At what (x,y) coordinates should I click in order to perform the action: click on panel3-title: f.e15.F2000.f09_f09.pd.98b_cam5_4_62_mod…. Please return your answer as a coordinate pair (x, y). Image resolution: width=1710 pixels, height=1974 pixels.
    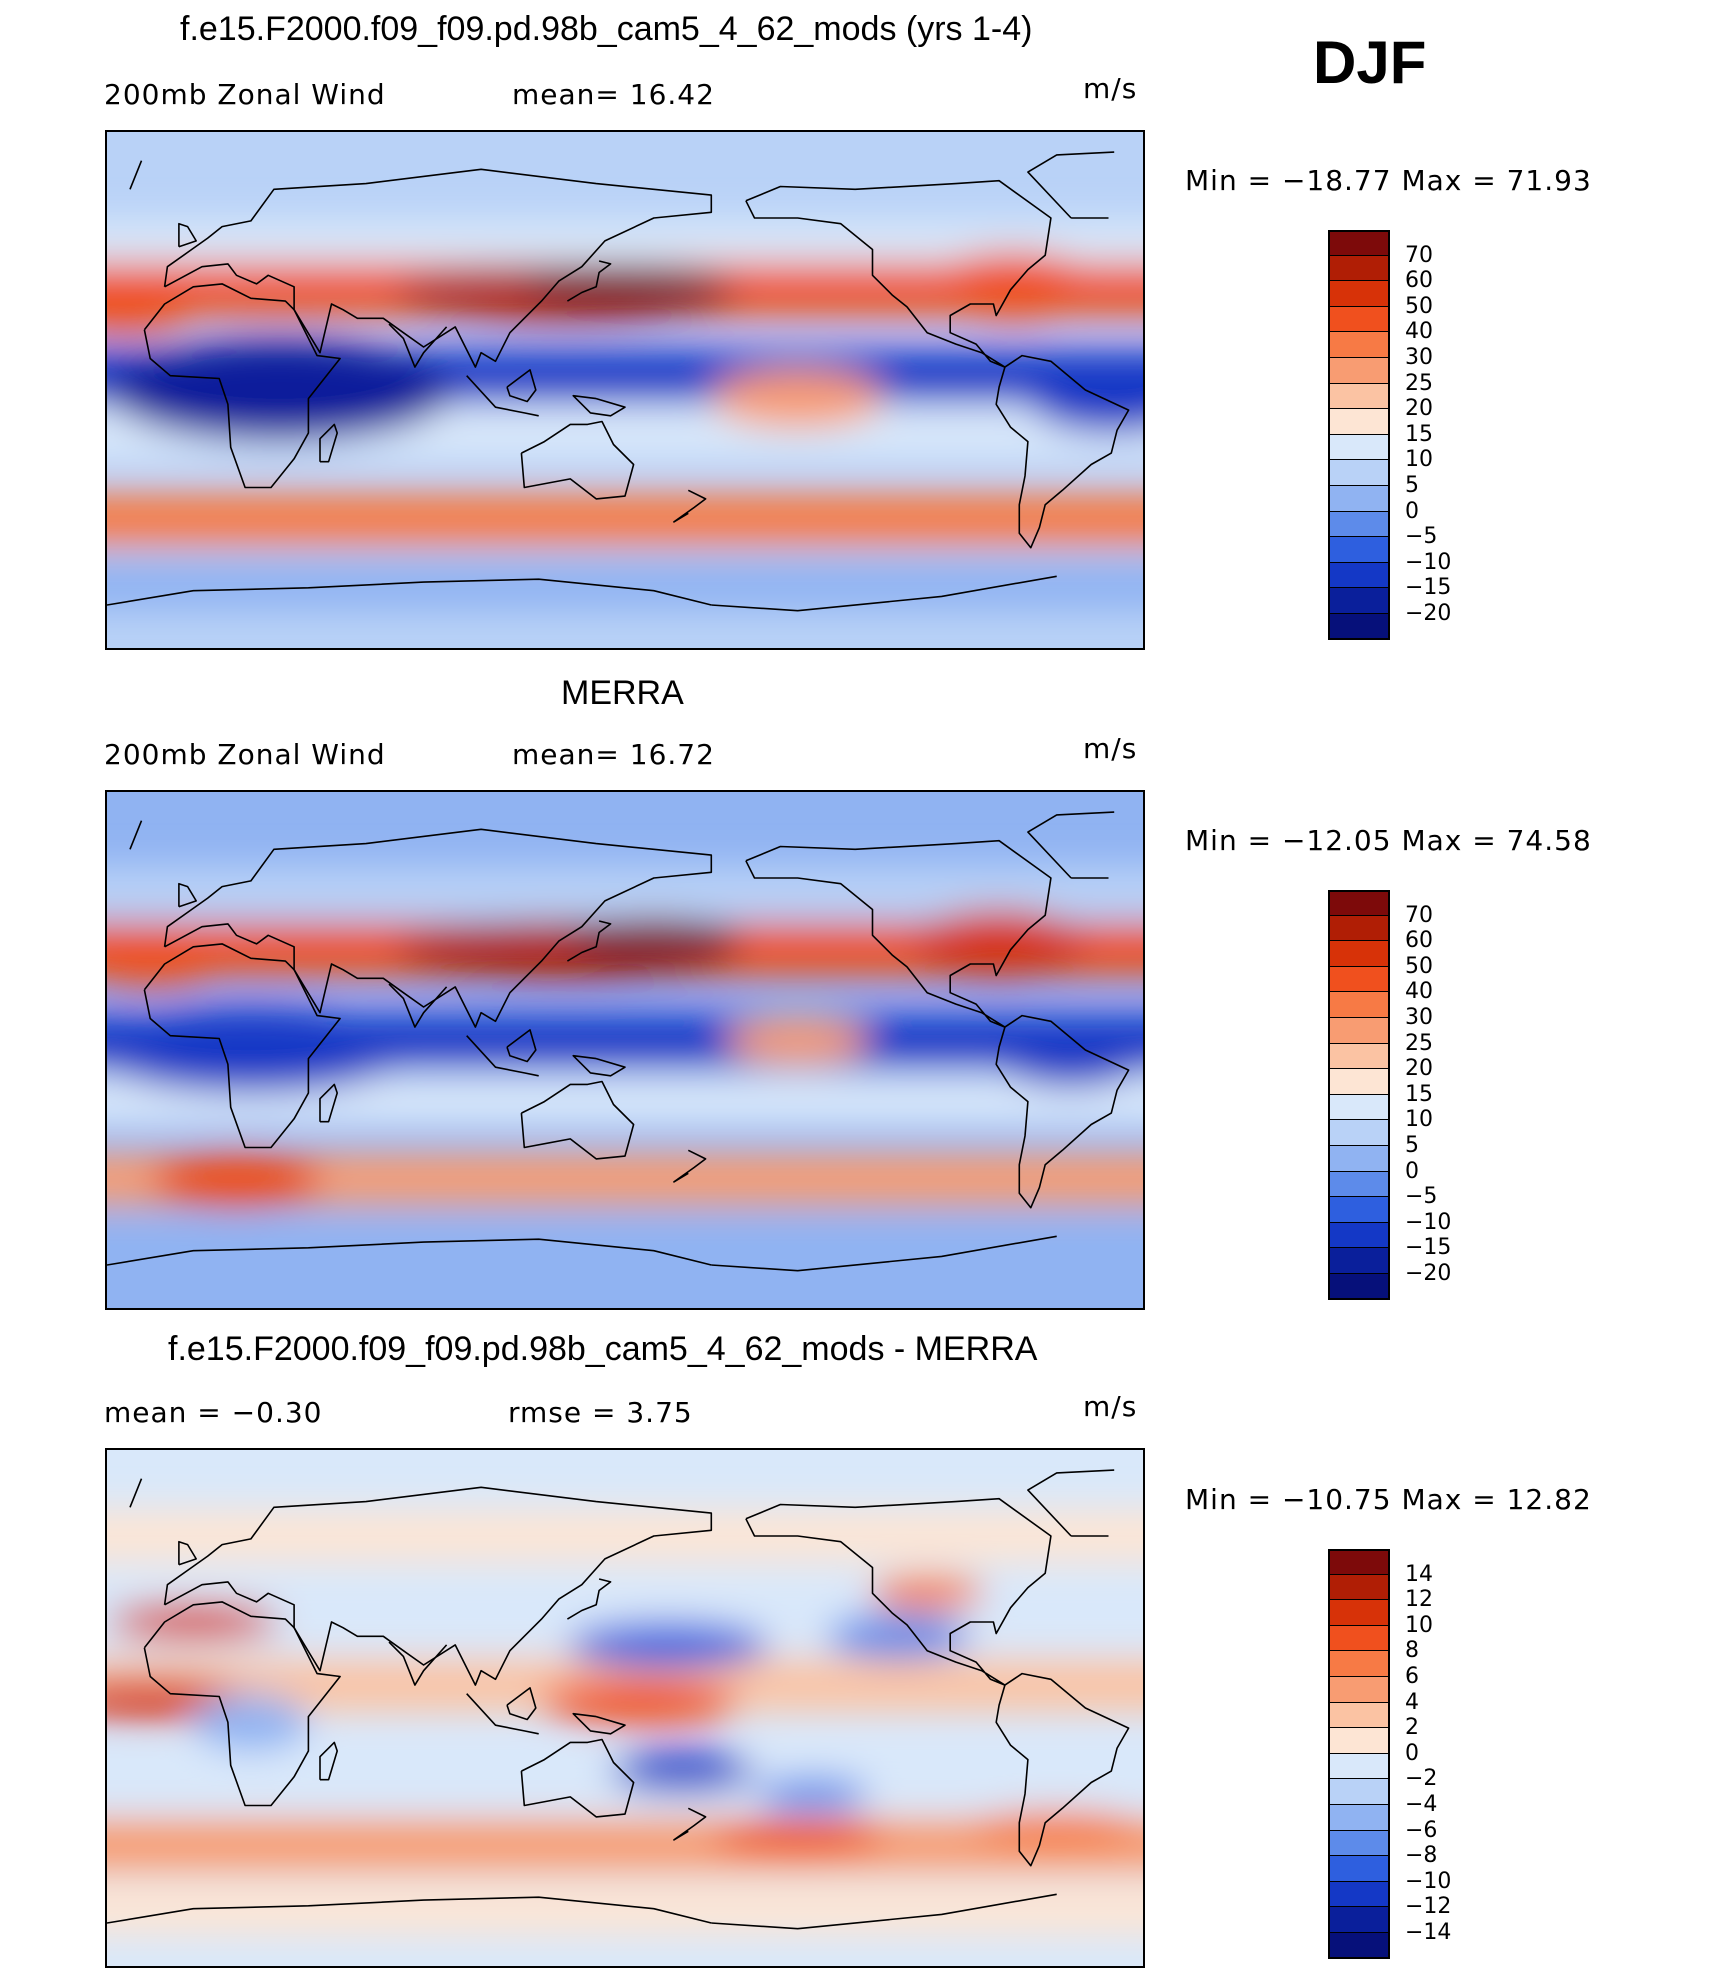
    Looking at the image, I should click on (603, 1349).